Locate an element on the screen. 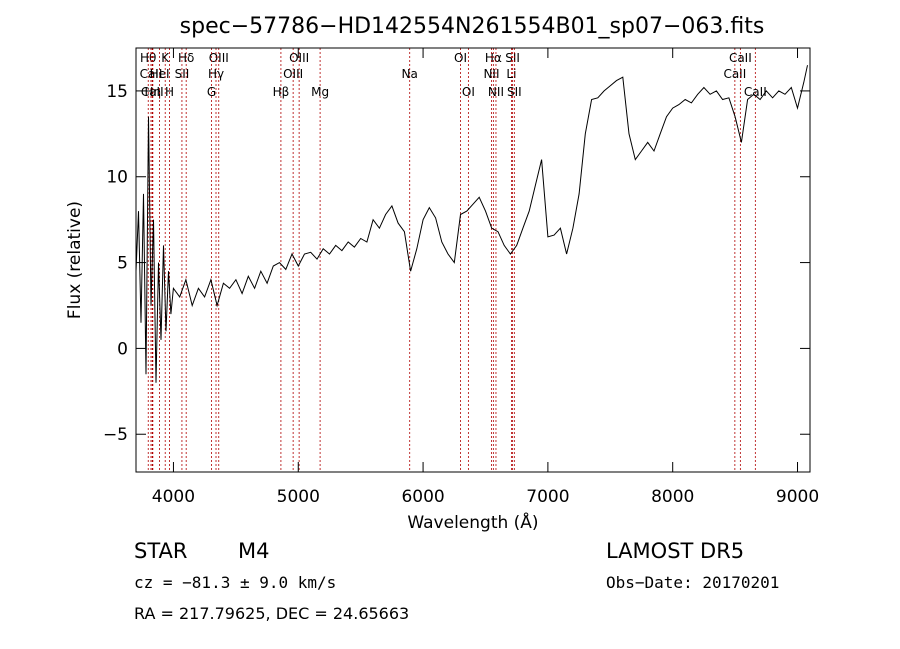  y-tick-label: −5 is located at coordinates (115, 435).